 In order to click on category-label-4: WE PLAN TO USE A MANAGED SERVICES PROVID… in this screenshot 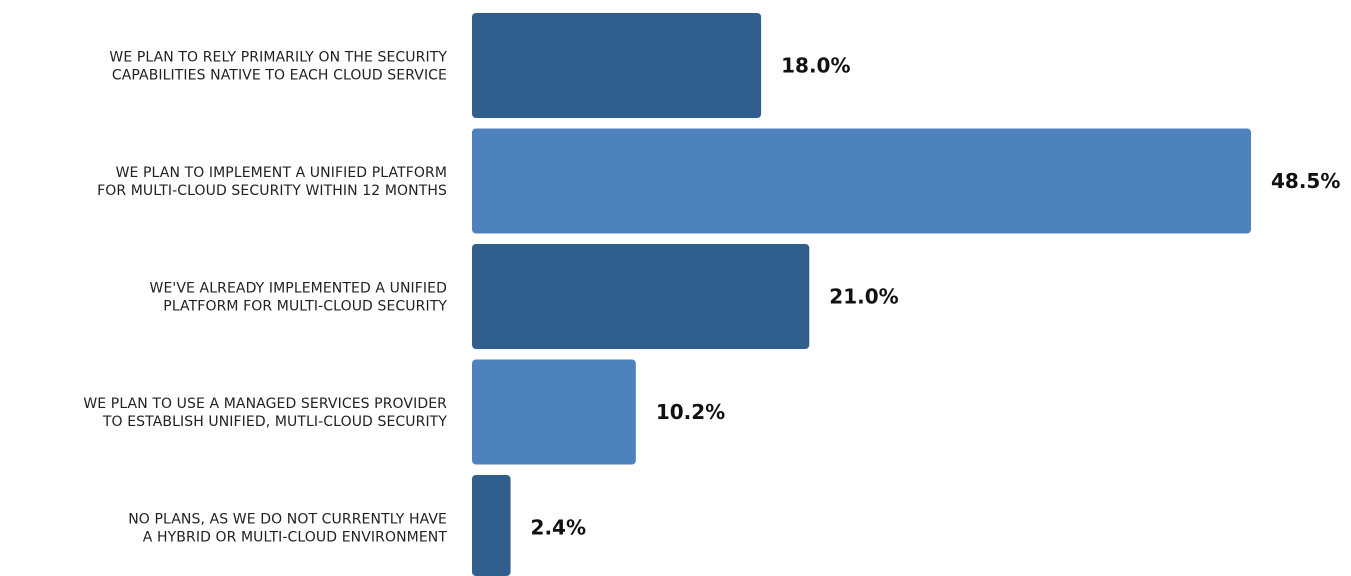, I will do `click(265, 413)`.